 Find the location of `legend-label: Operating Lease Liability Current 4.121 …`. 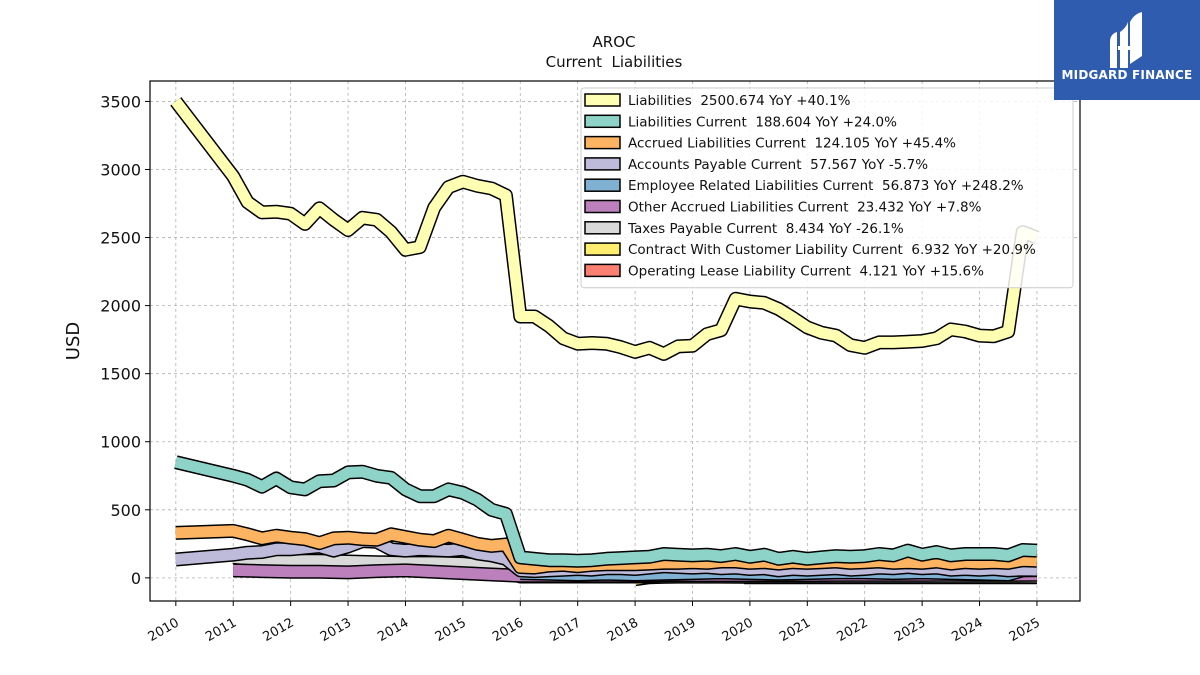

legend-label: Operating Lease Liability Current 4.121 … is located at coordinates (806, 271).